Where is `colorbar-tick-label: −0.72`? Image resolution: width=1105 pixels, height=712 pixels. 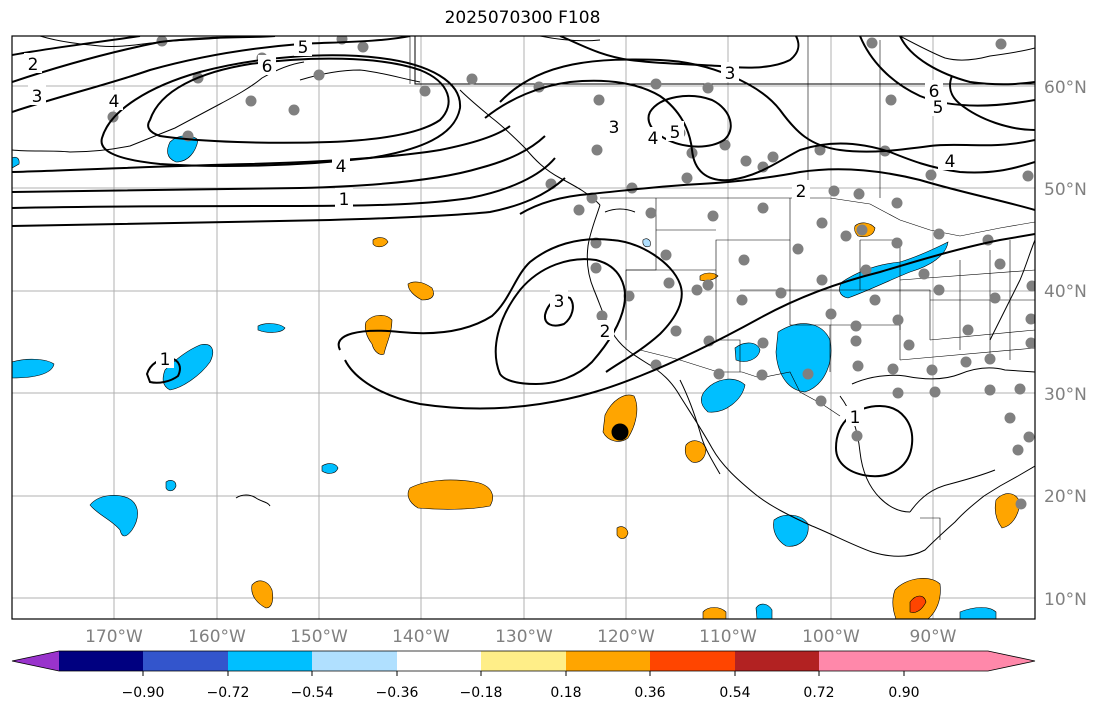
colorbar-tick-label: −0.72 is located at coordinates (228, 693).